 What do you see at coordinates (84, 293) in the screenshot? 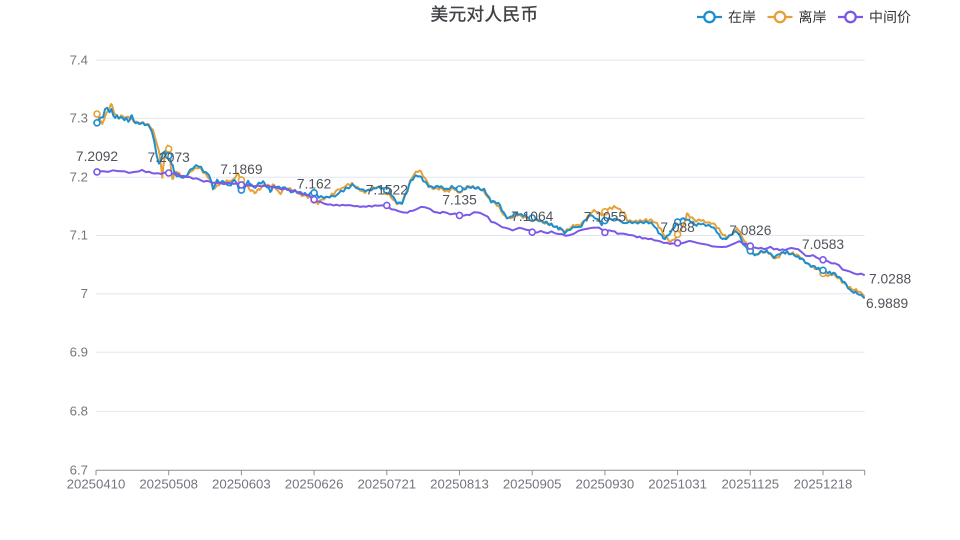
I see `svg-text: 7` at bounding box center [84, 293].